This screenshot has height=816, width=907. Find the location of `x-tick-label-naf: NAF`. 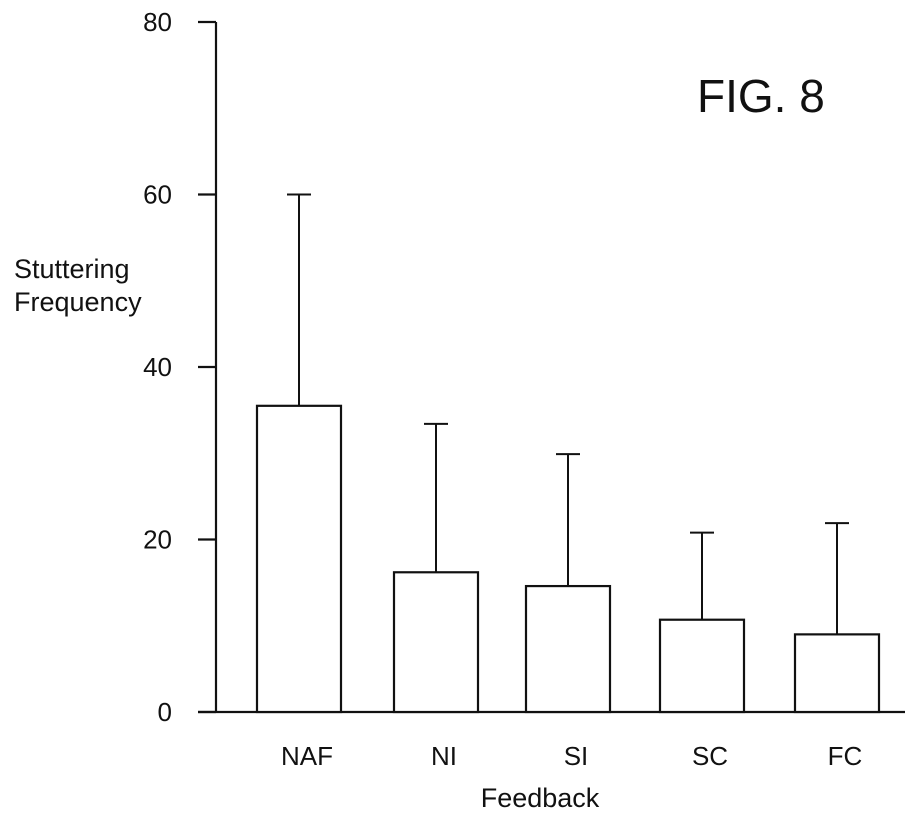

x-tick-label-naf: NAF is located at coordinates (307, 756).